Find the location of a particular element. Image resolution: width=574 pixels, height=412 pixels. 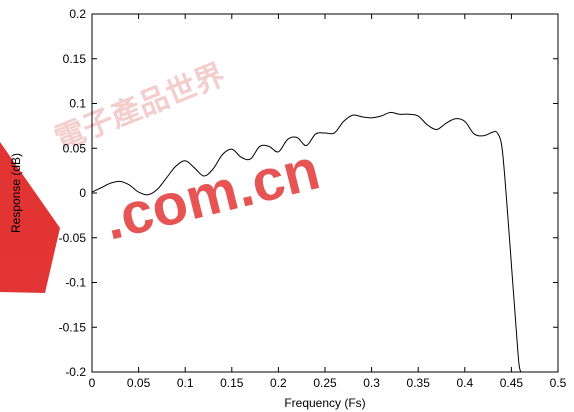

x-tick-label: 0.1 is located at coordinates (185, 383).